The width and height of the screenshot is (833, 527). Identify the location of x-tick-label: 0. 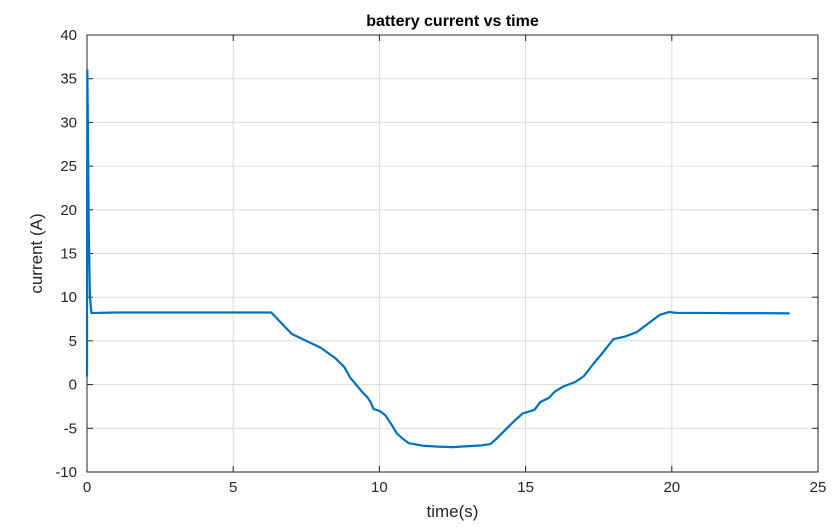
(87, 487).